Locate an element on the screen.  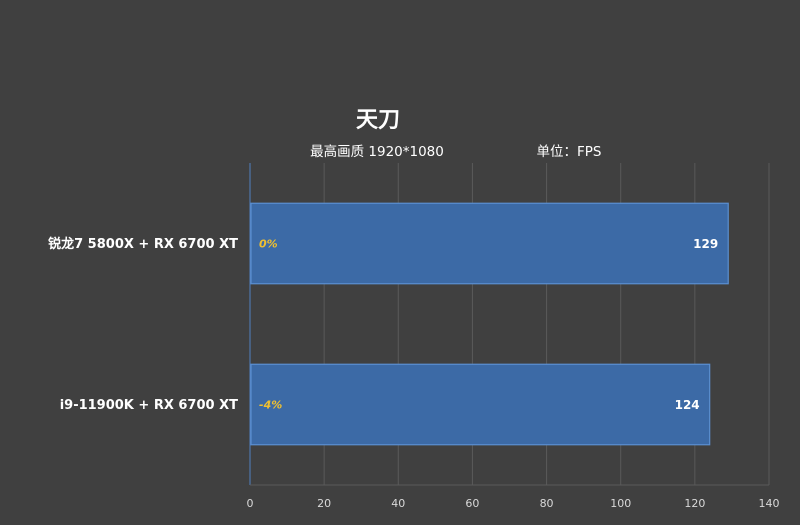
chart-subtitle-unit: 单位：FPS is located at coordinates (569, 152).